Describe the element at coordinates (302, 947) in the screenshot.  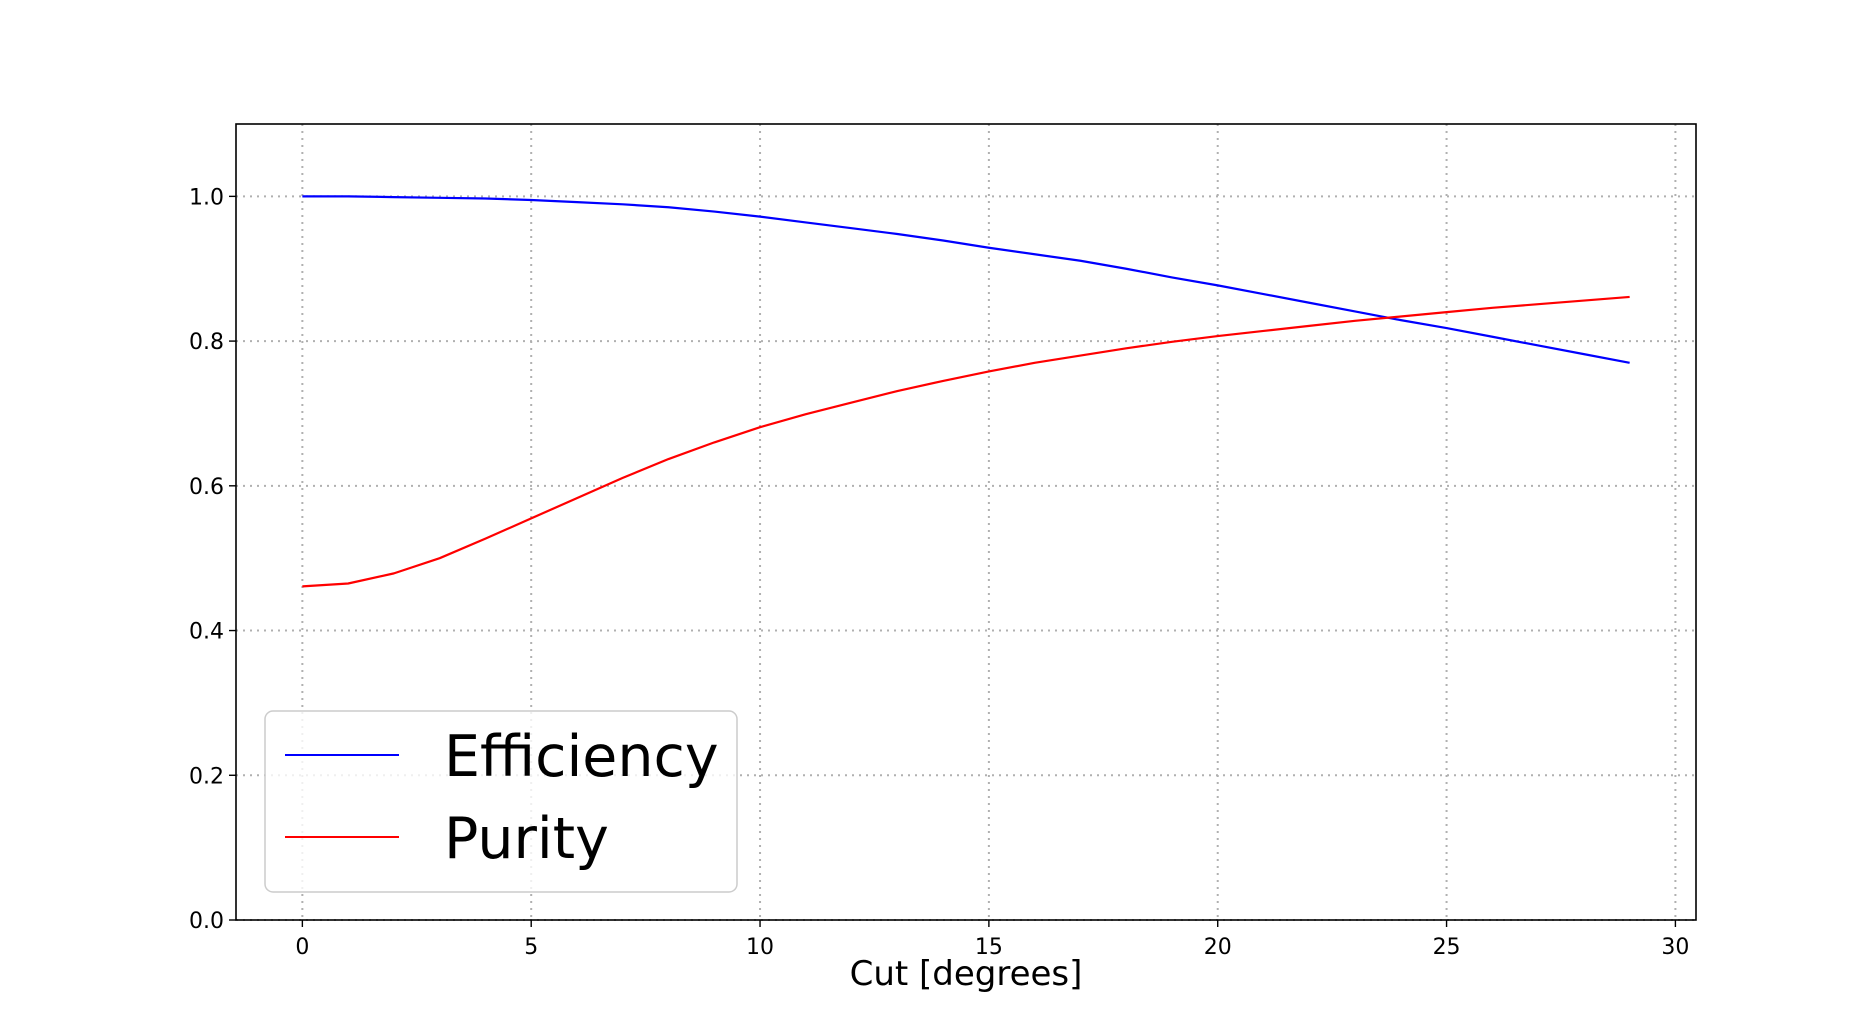
I see `x-tick-label: 0` at that location.